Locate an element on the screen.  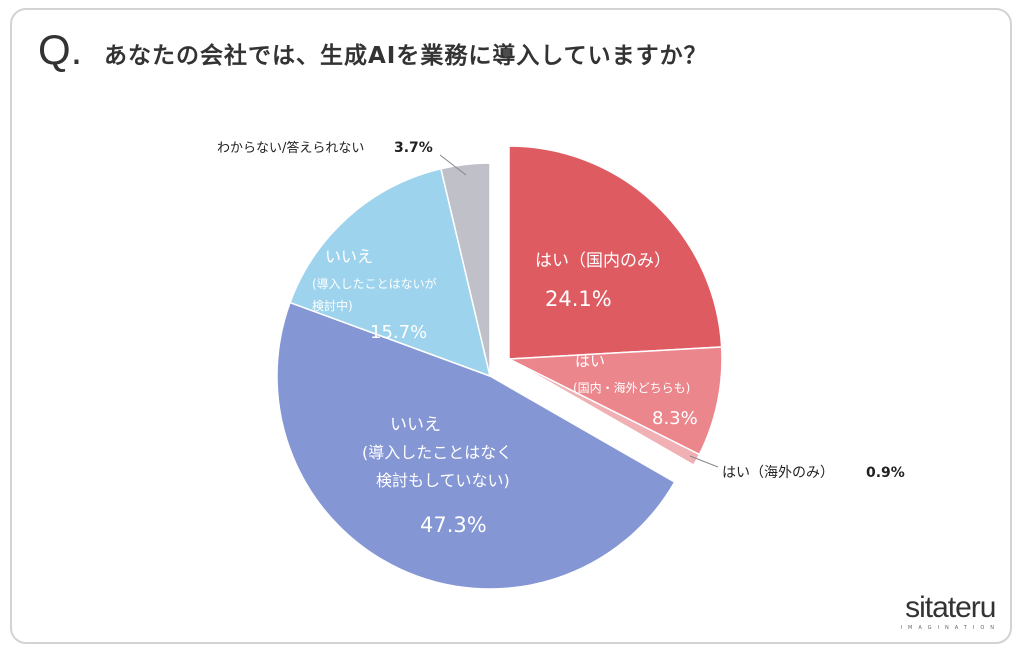
question-mark-label: Q. is located at coordinates (60, 49).